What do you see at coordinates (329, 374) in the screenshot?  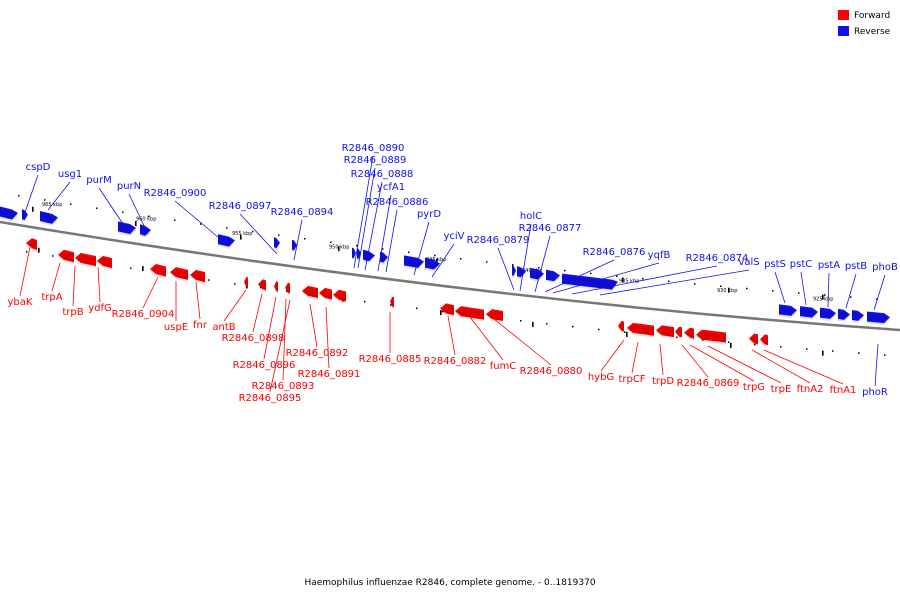 I see `gene-label-r2846-0891: R2846_0891` at bounding box center [329, 374].